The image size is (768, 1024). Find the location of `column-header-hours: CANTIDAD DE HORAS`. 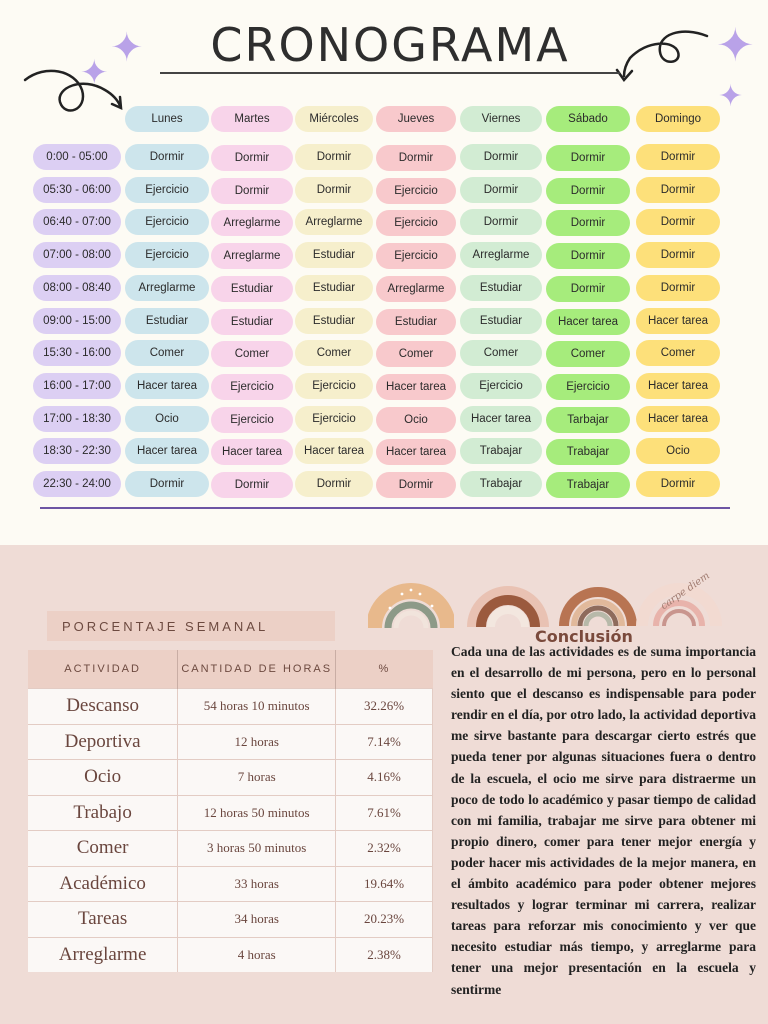

column-header-hours: CANTIDAD DE HORAS is located at coordinates (257, 669).